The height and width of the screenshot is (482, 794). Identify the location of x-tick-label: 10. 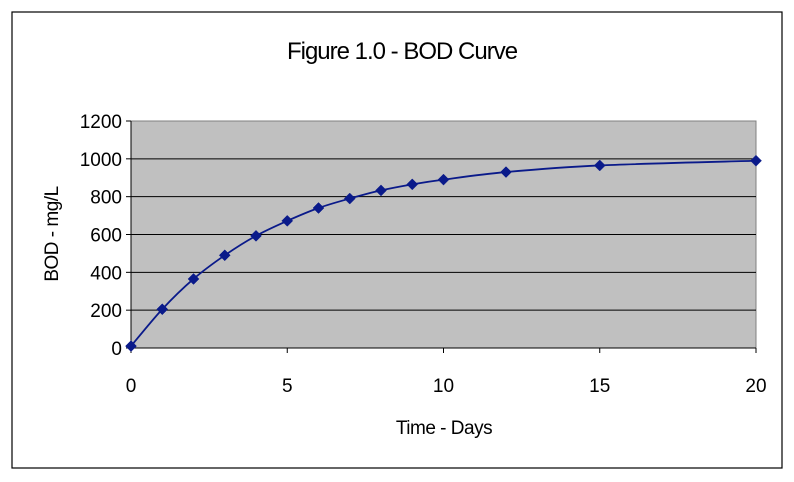
(443, 386).